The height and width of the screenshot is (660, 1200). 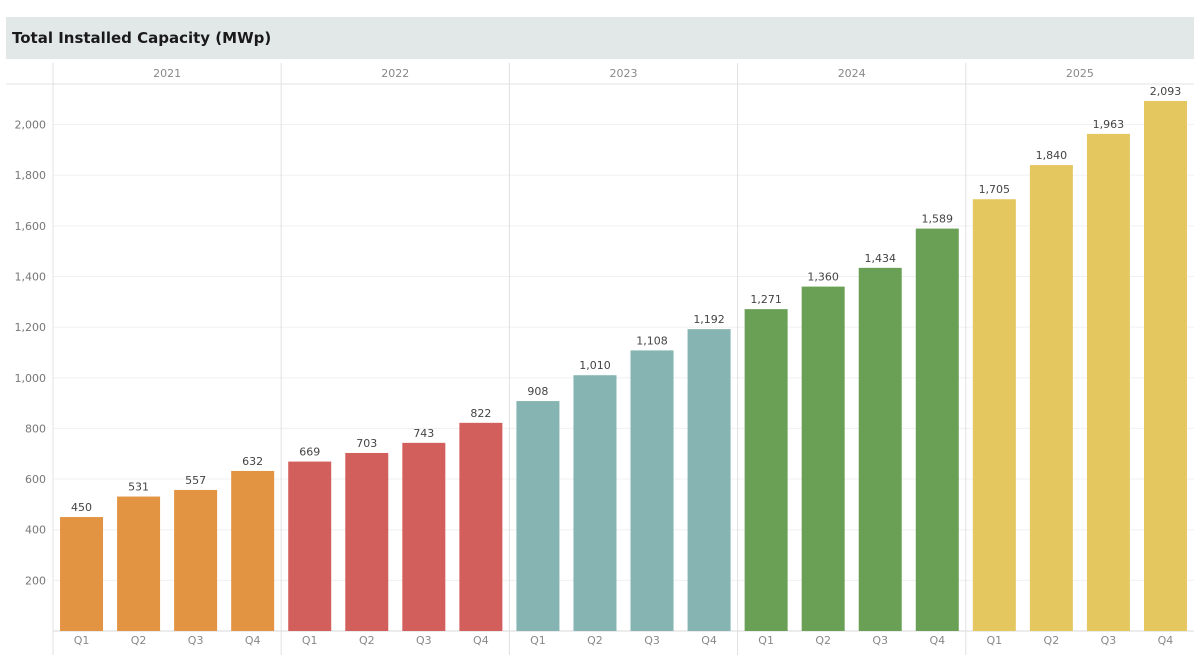 I want to click on bar-value-label: 632, so click(x=252, y=461).